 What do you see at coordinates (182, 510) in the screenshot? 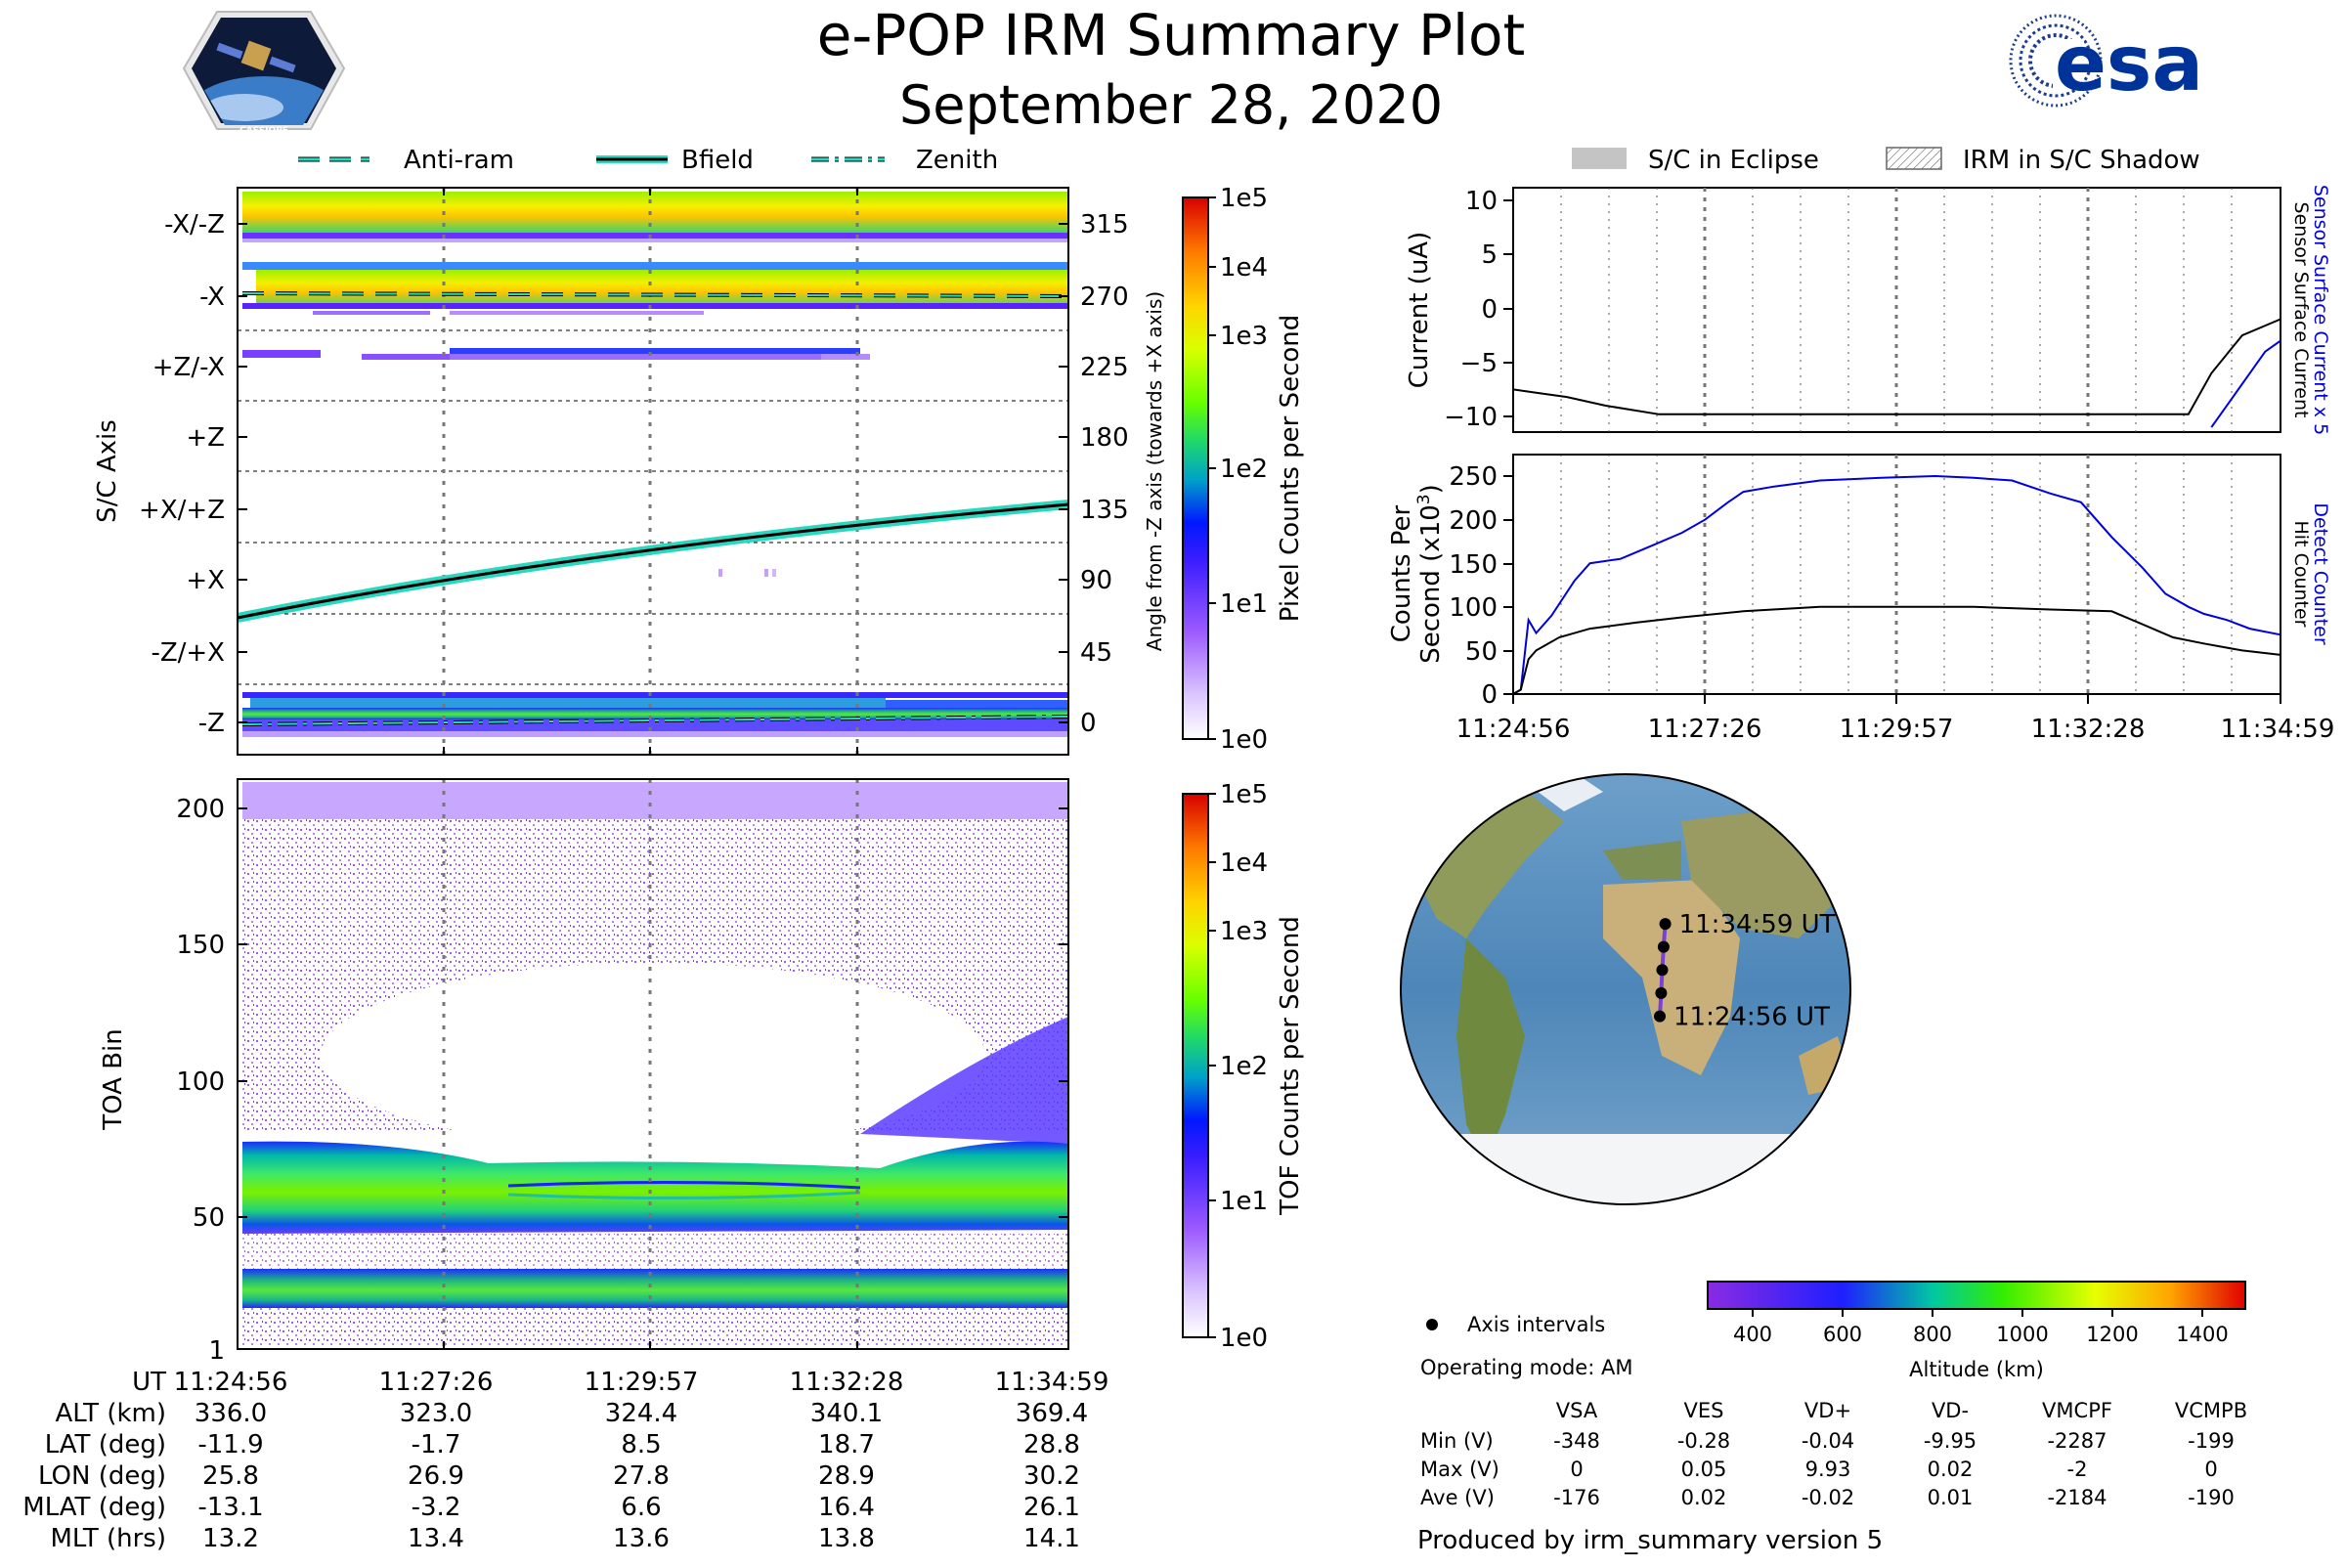
I see `pixel-axis-label: +X/+Z` at bounding box center [182, 510].